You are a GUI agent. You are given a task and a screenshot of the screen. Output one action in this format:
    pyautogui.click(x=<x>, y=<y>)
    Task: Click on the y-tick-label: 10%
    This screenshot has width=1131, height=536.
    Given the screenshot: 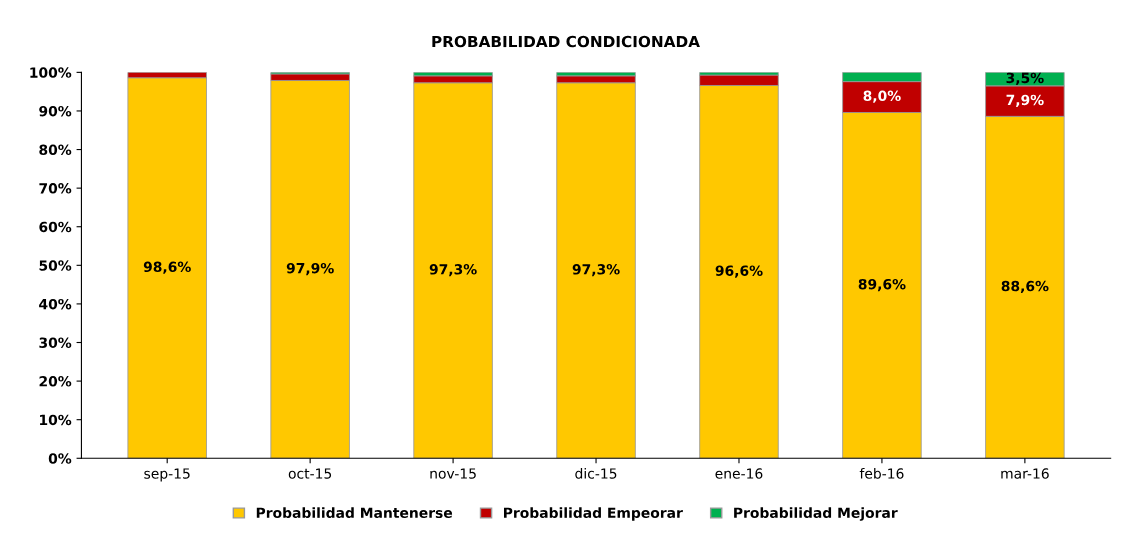 What is the action you would take?
    pyautogui.click(x=56, y=420)
    